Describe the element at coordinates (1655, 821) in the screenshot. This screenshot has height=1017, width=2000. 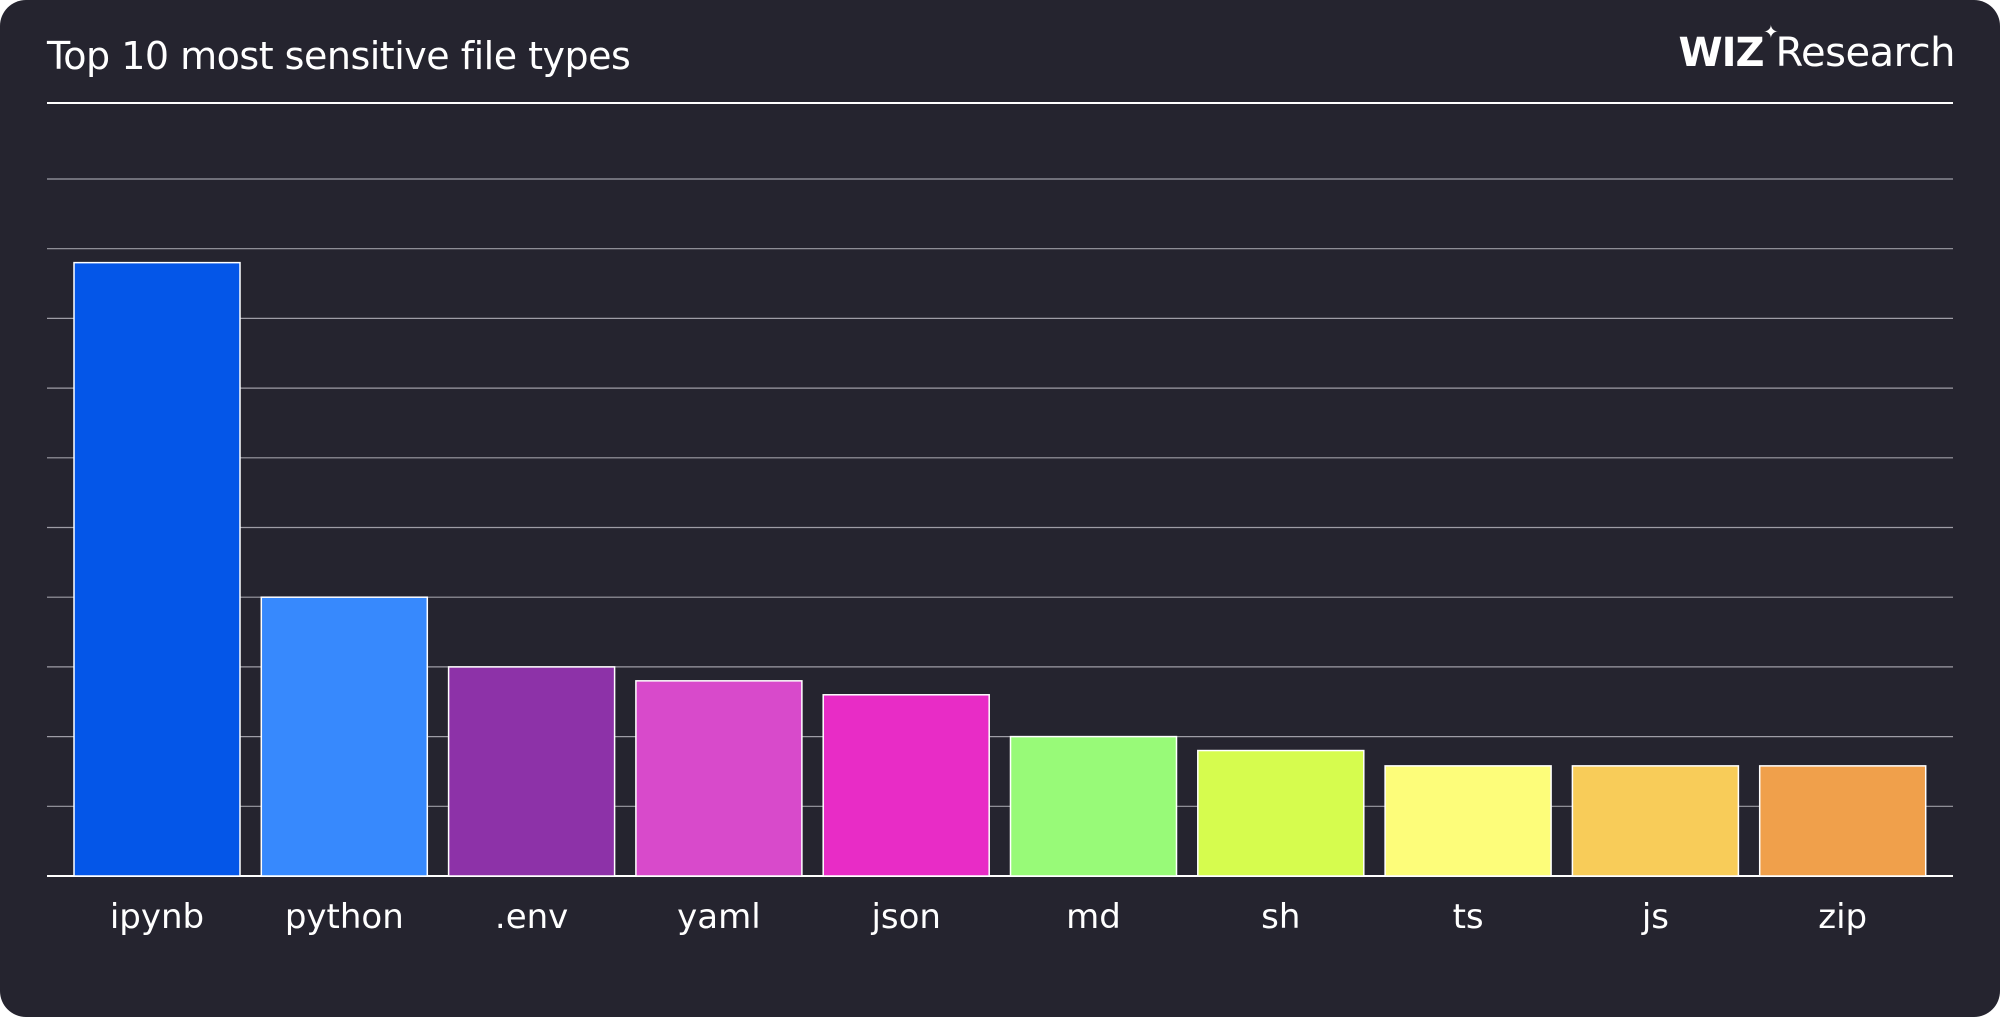
I see `bar-js` at that location.